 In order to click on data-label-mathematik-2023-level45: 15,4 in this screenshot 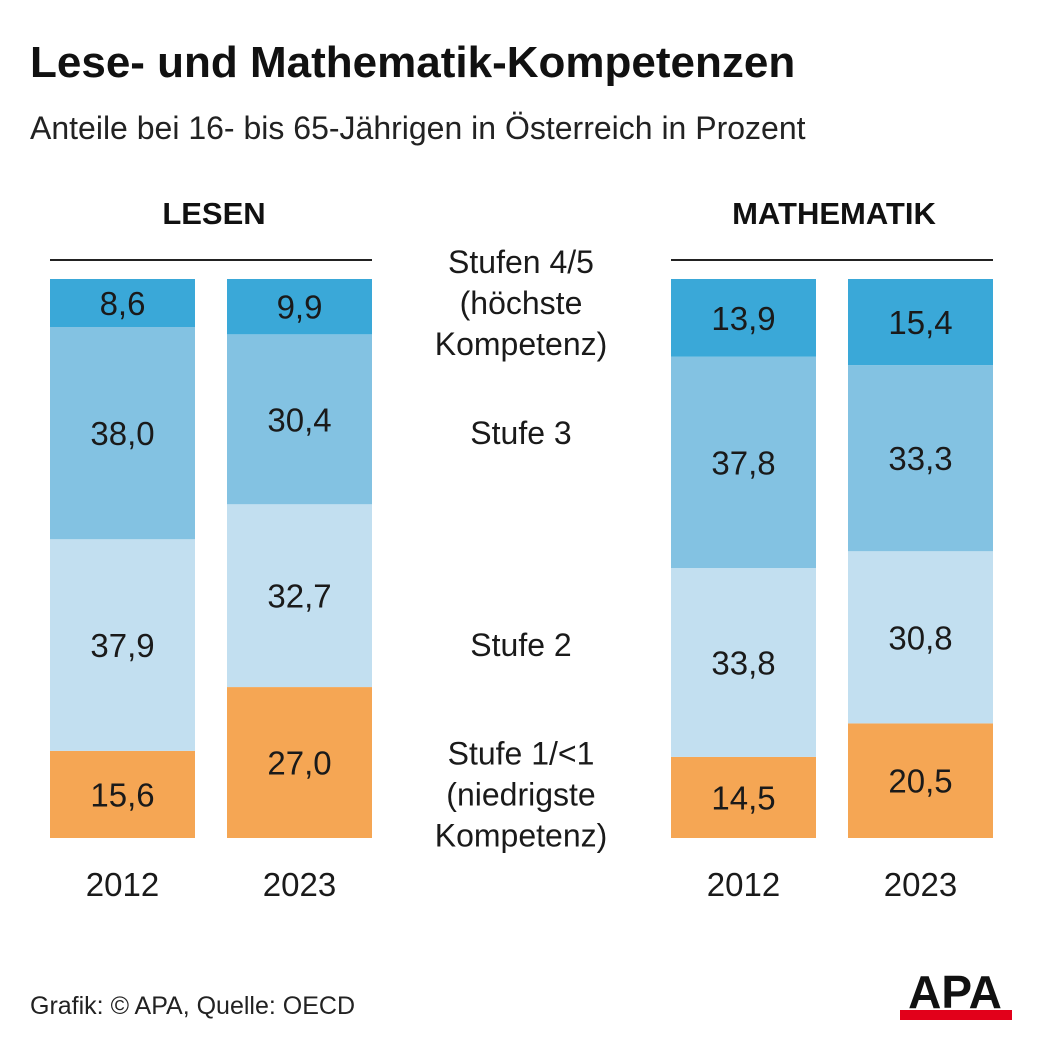, I will do `click(920, 322)`.